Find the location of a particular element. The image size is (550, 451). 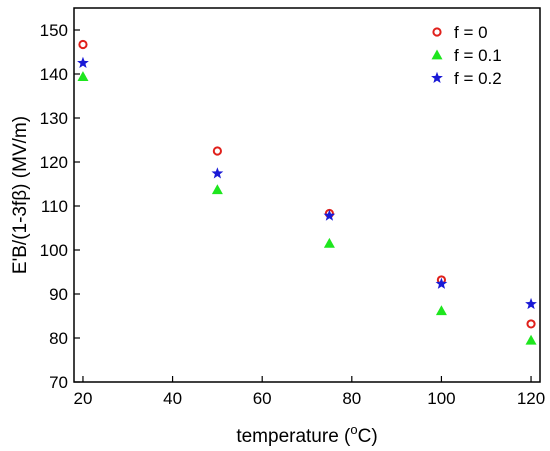

y-axis-title: E'B/(1-3fβ) (MV/m) is located at coordinates (20, 195).